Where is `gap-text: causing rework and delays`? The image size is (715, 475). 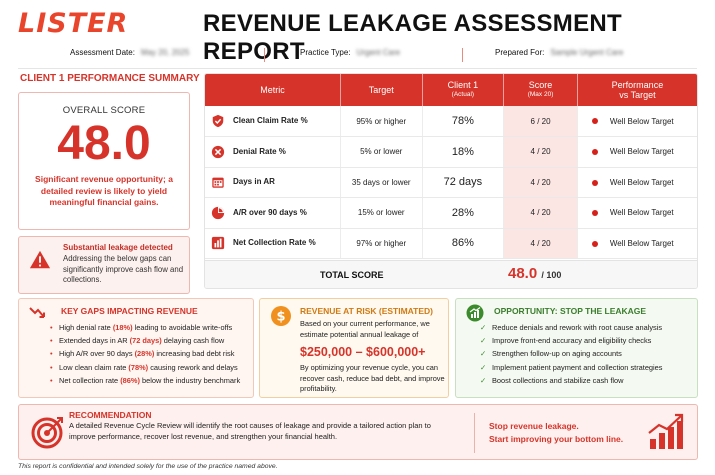
gap-text: causing rework and delays is located at coordinates (193, 367).